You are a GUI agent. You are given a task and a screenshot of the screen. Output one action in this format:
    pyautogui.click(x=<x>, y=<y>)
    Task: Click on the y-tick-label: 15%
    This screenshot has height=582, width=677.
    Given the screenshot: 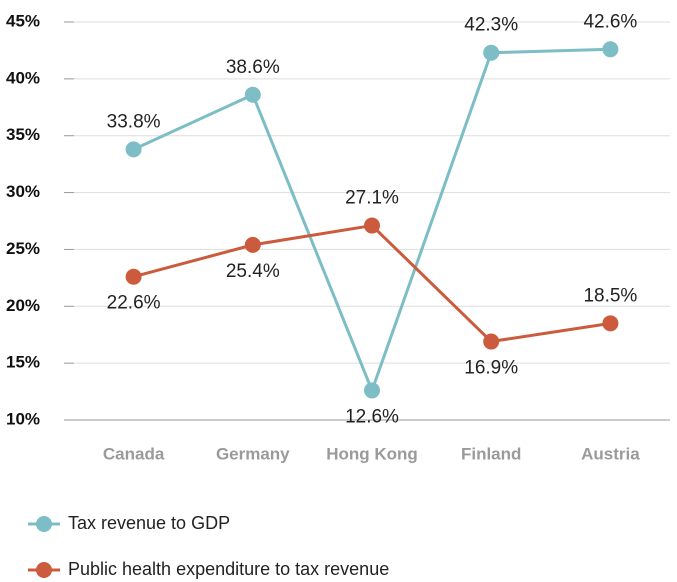 What is the action you would take?
    pyautogui.click(x=23, y=362)
    